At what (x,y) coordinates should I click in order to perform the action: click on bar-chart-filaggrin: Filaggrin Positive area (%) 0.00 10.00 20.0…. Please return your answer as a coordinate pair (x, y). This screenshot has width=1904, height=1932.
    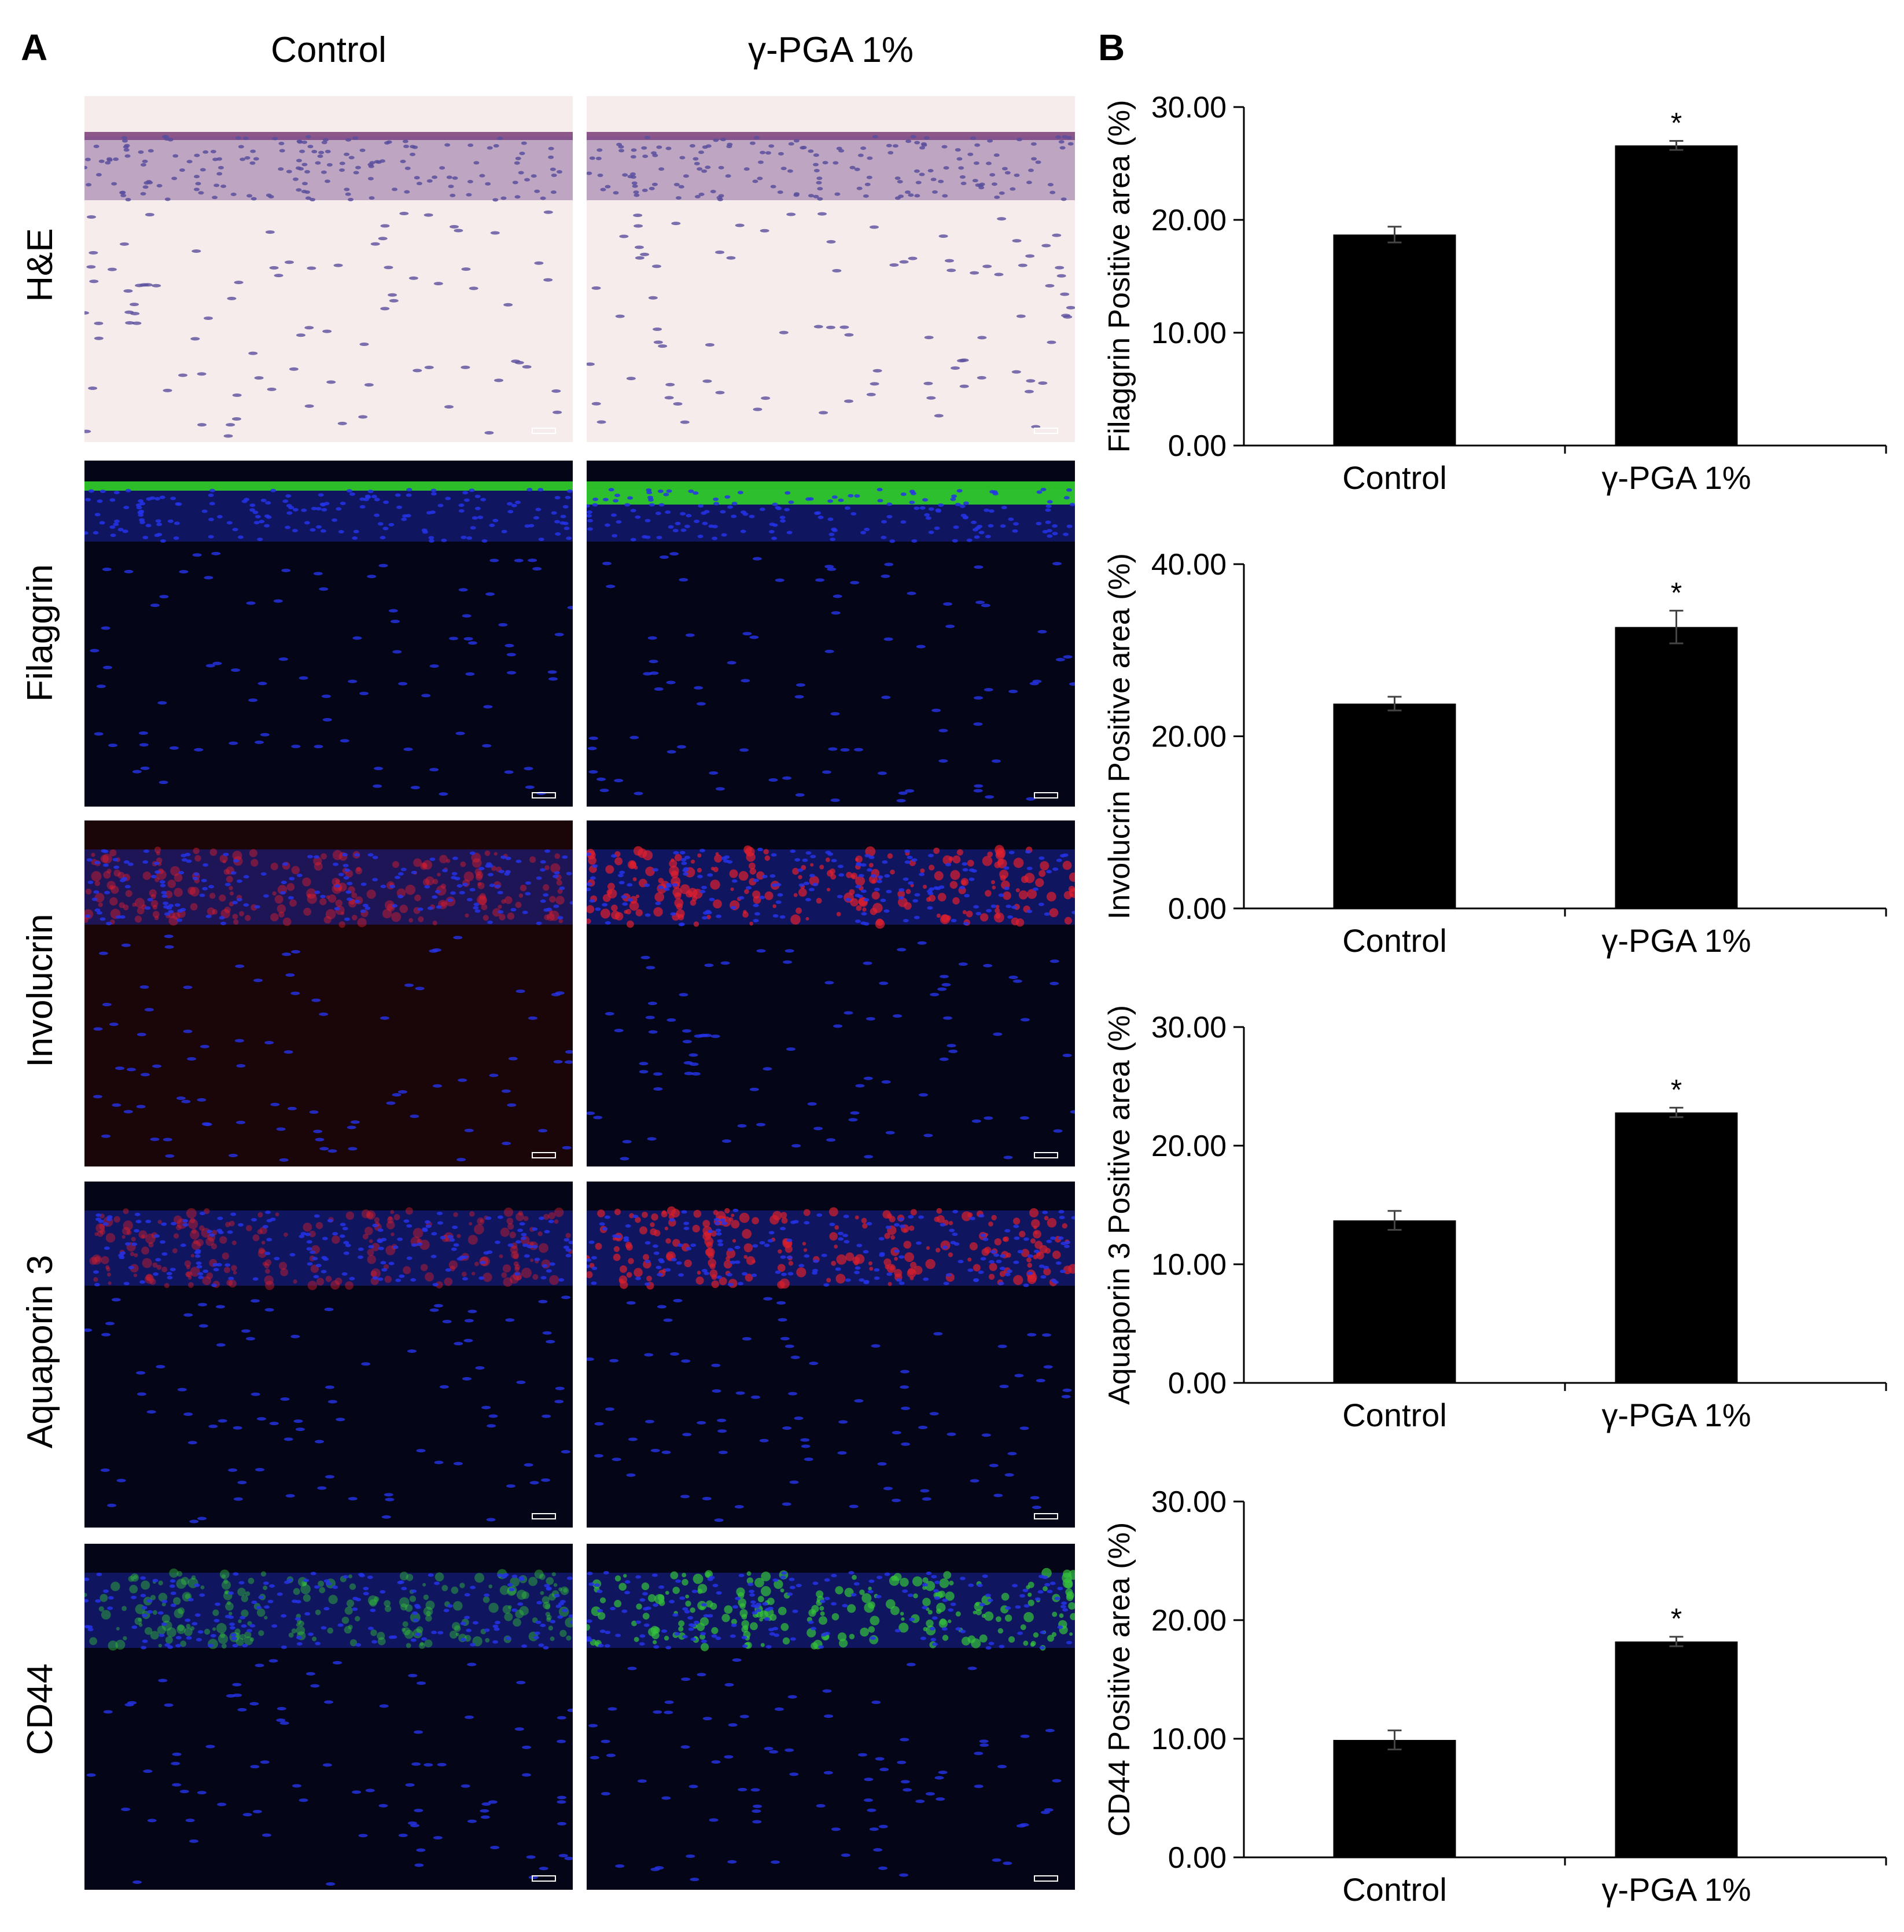
    Looking at the image, I should click on (1498, 286).